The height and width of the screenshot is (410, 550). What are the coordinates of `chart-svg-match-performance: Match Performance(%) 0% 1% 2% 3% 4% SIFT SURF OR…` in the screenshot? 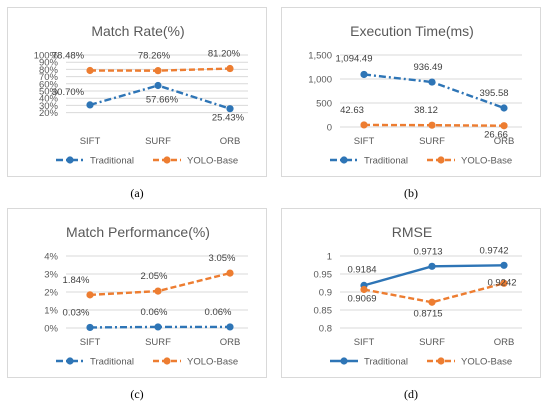 It's located at (146, 296).